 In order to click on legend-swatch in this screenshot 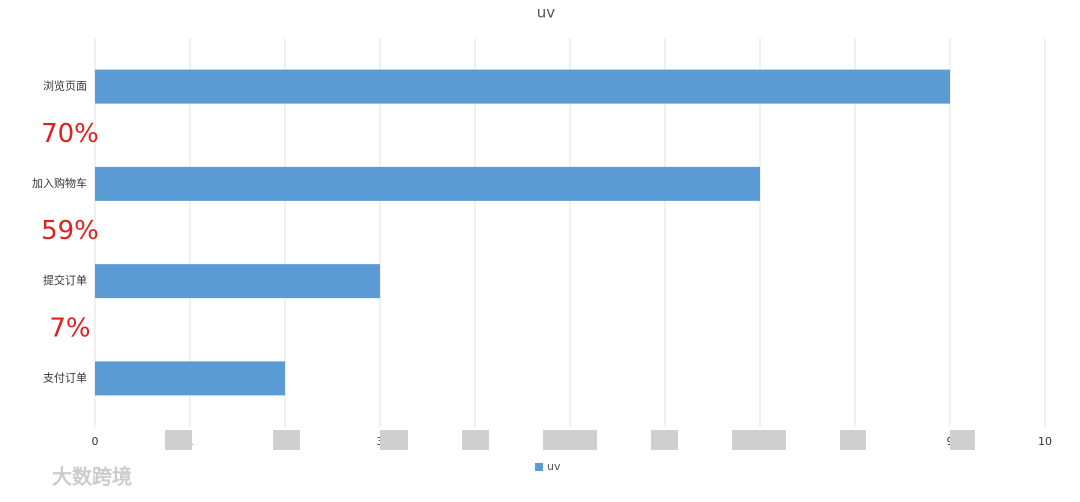, I will do `click(539, 467)`.